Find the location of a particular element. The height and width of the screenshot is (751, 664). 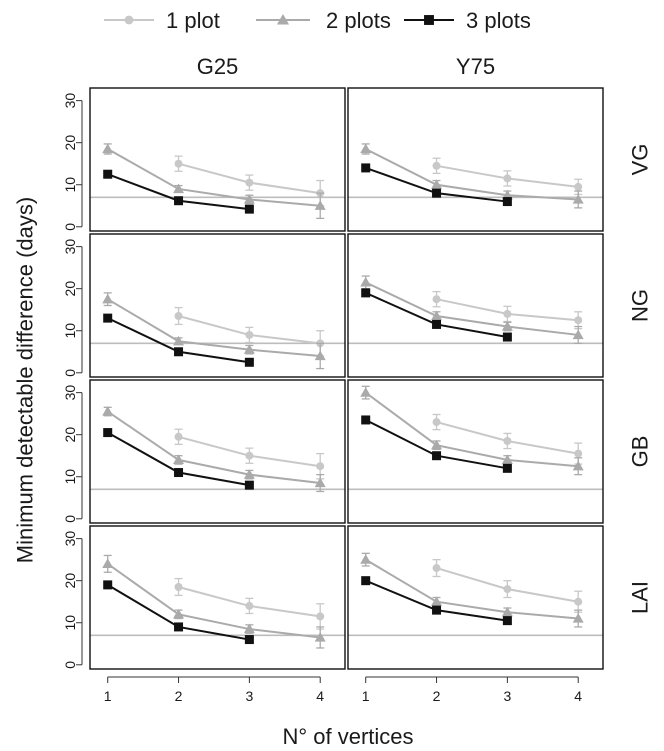

legend-marker-3-plots is located at coordinates (429, 20).